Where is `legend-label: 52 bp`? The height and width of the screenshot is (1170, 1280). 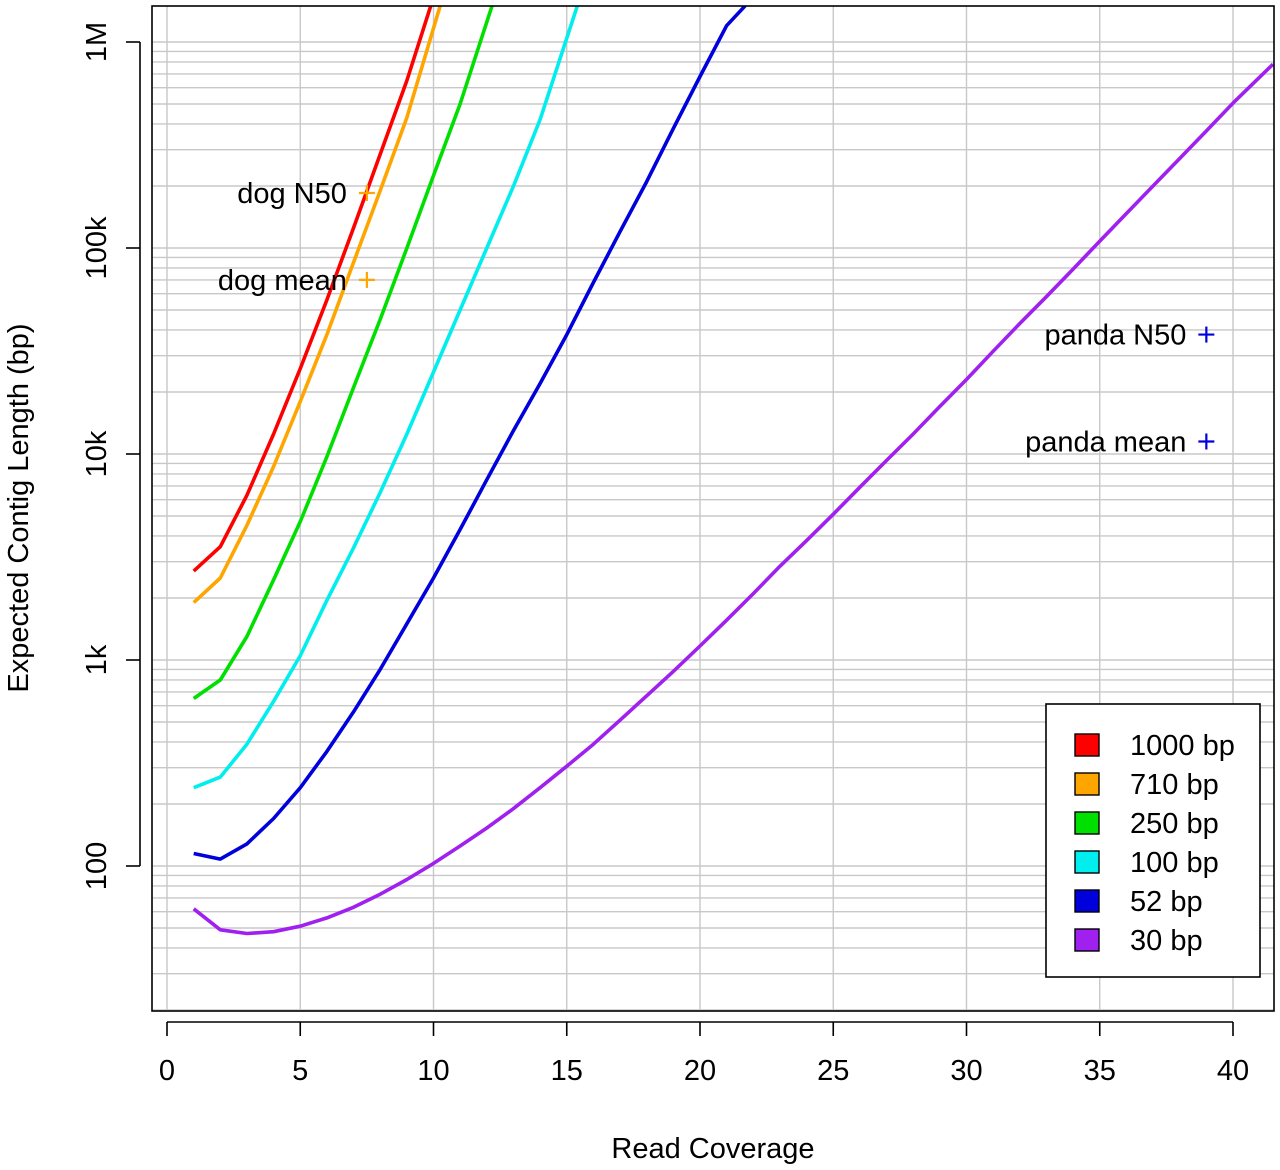
legend-label: 52 bp is located at coordinates (1166, 902).